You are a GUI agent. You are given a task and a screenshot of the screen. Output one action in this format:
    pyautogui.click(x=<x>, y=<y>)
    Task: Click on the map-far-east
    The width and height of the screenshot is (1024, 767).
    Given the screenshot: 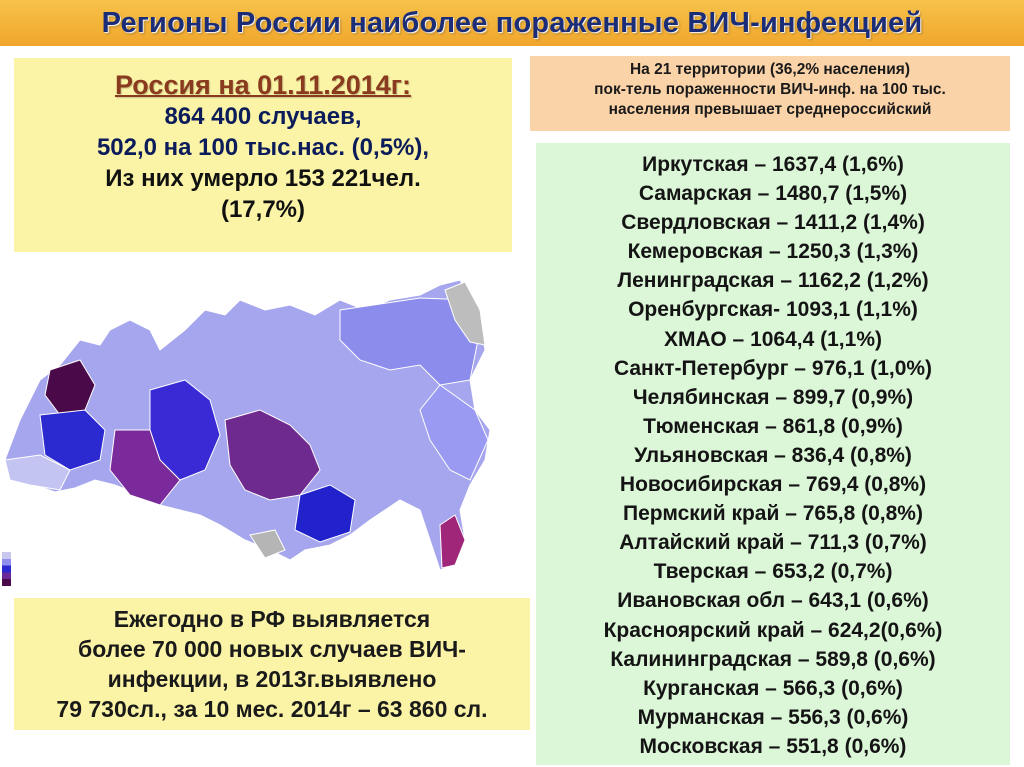 What is the action you would take?
    pyautogui.click(x=454, y=432)
    